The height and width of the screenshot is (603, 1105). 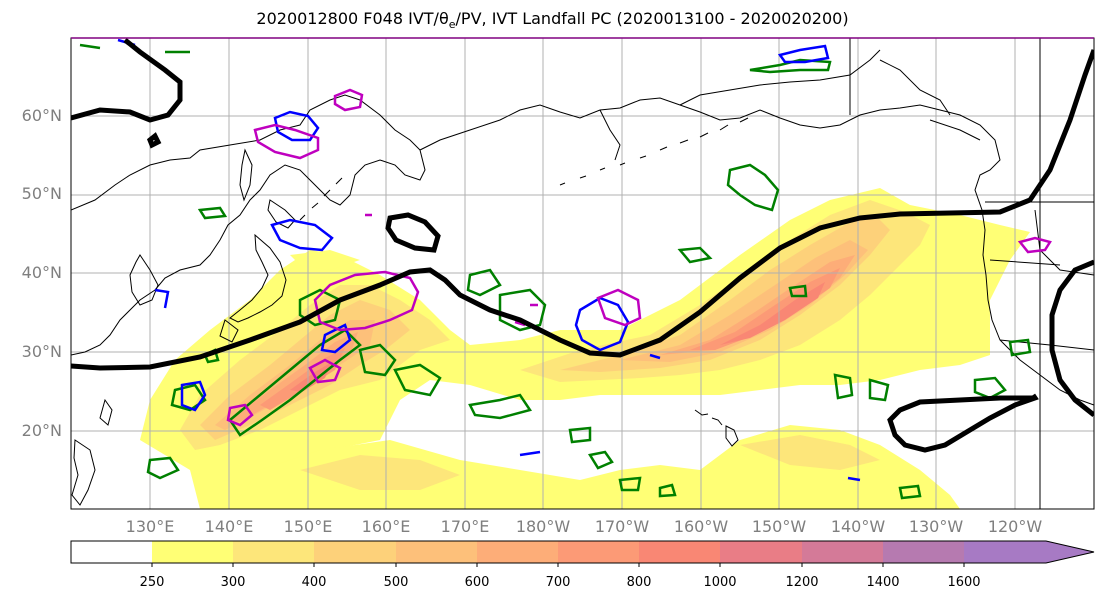 I want to click on lon-label-130e: 130°E, so click(x=150, y=526).